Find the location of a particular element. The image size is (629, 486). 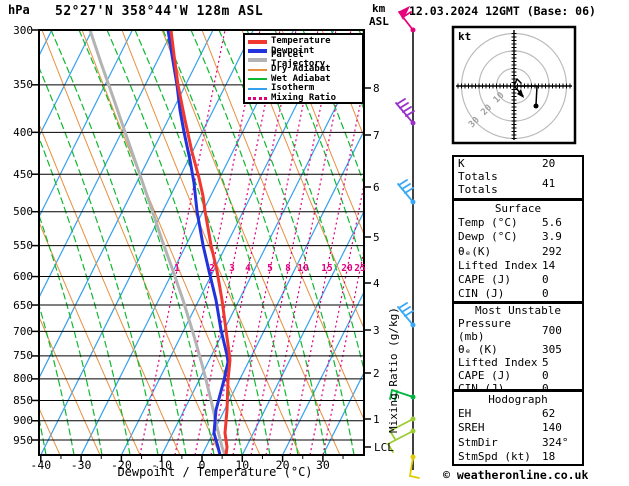

temperature-axis-ticks is located at coordinates (192, 458).